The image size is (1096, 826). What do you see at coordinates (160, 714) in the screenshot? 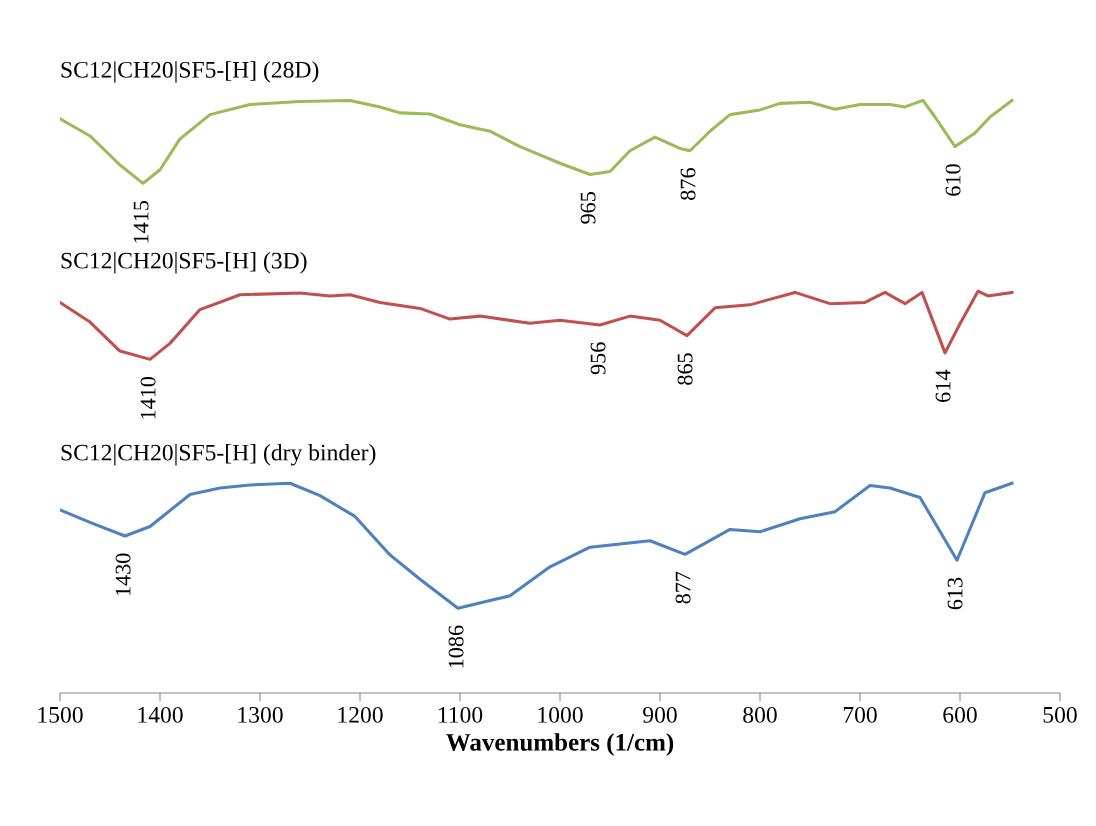
I see `x-tick-label: 1400` at bounding box center [160, 714].